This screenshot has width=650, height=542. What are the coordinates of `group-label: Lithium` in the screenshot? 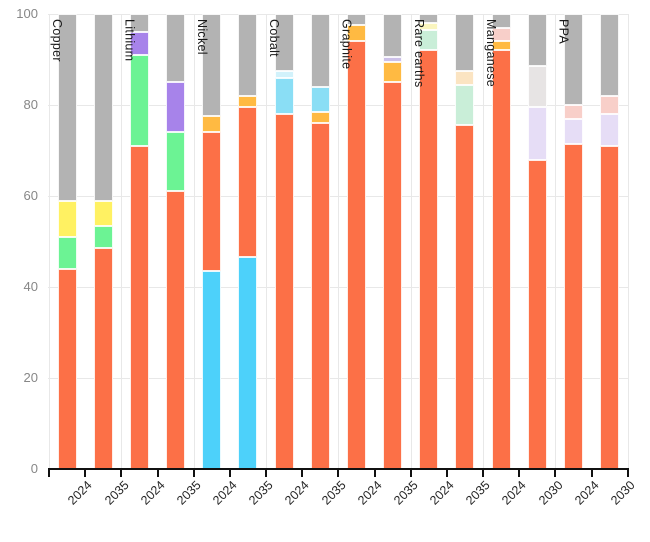 It's located at (129, 40).